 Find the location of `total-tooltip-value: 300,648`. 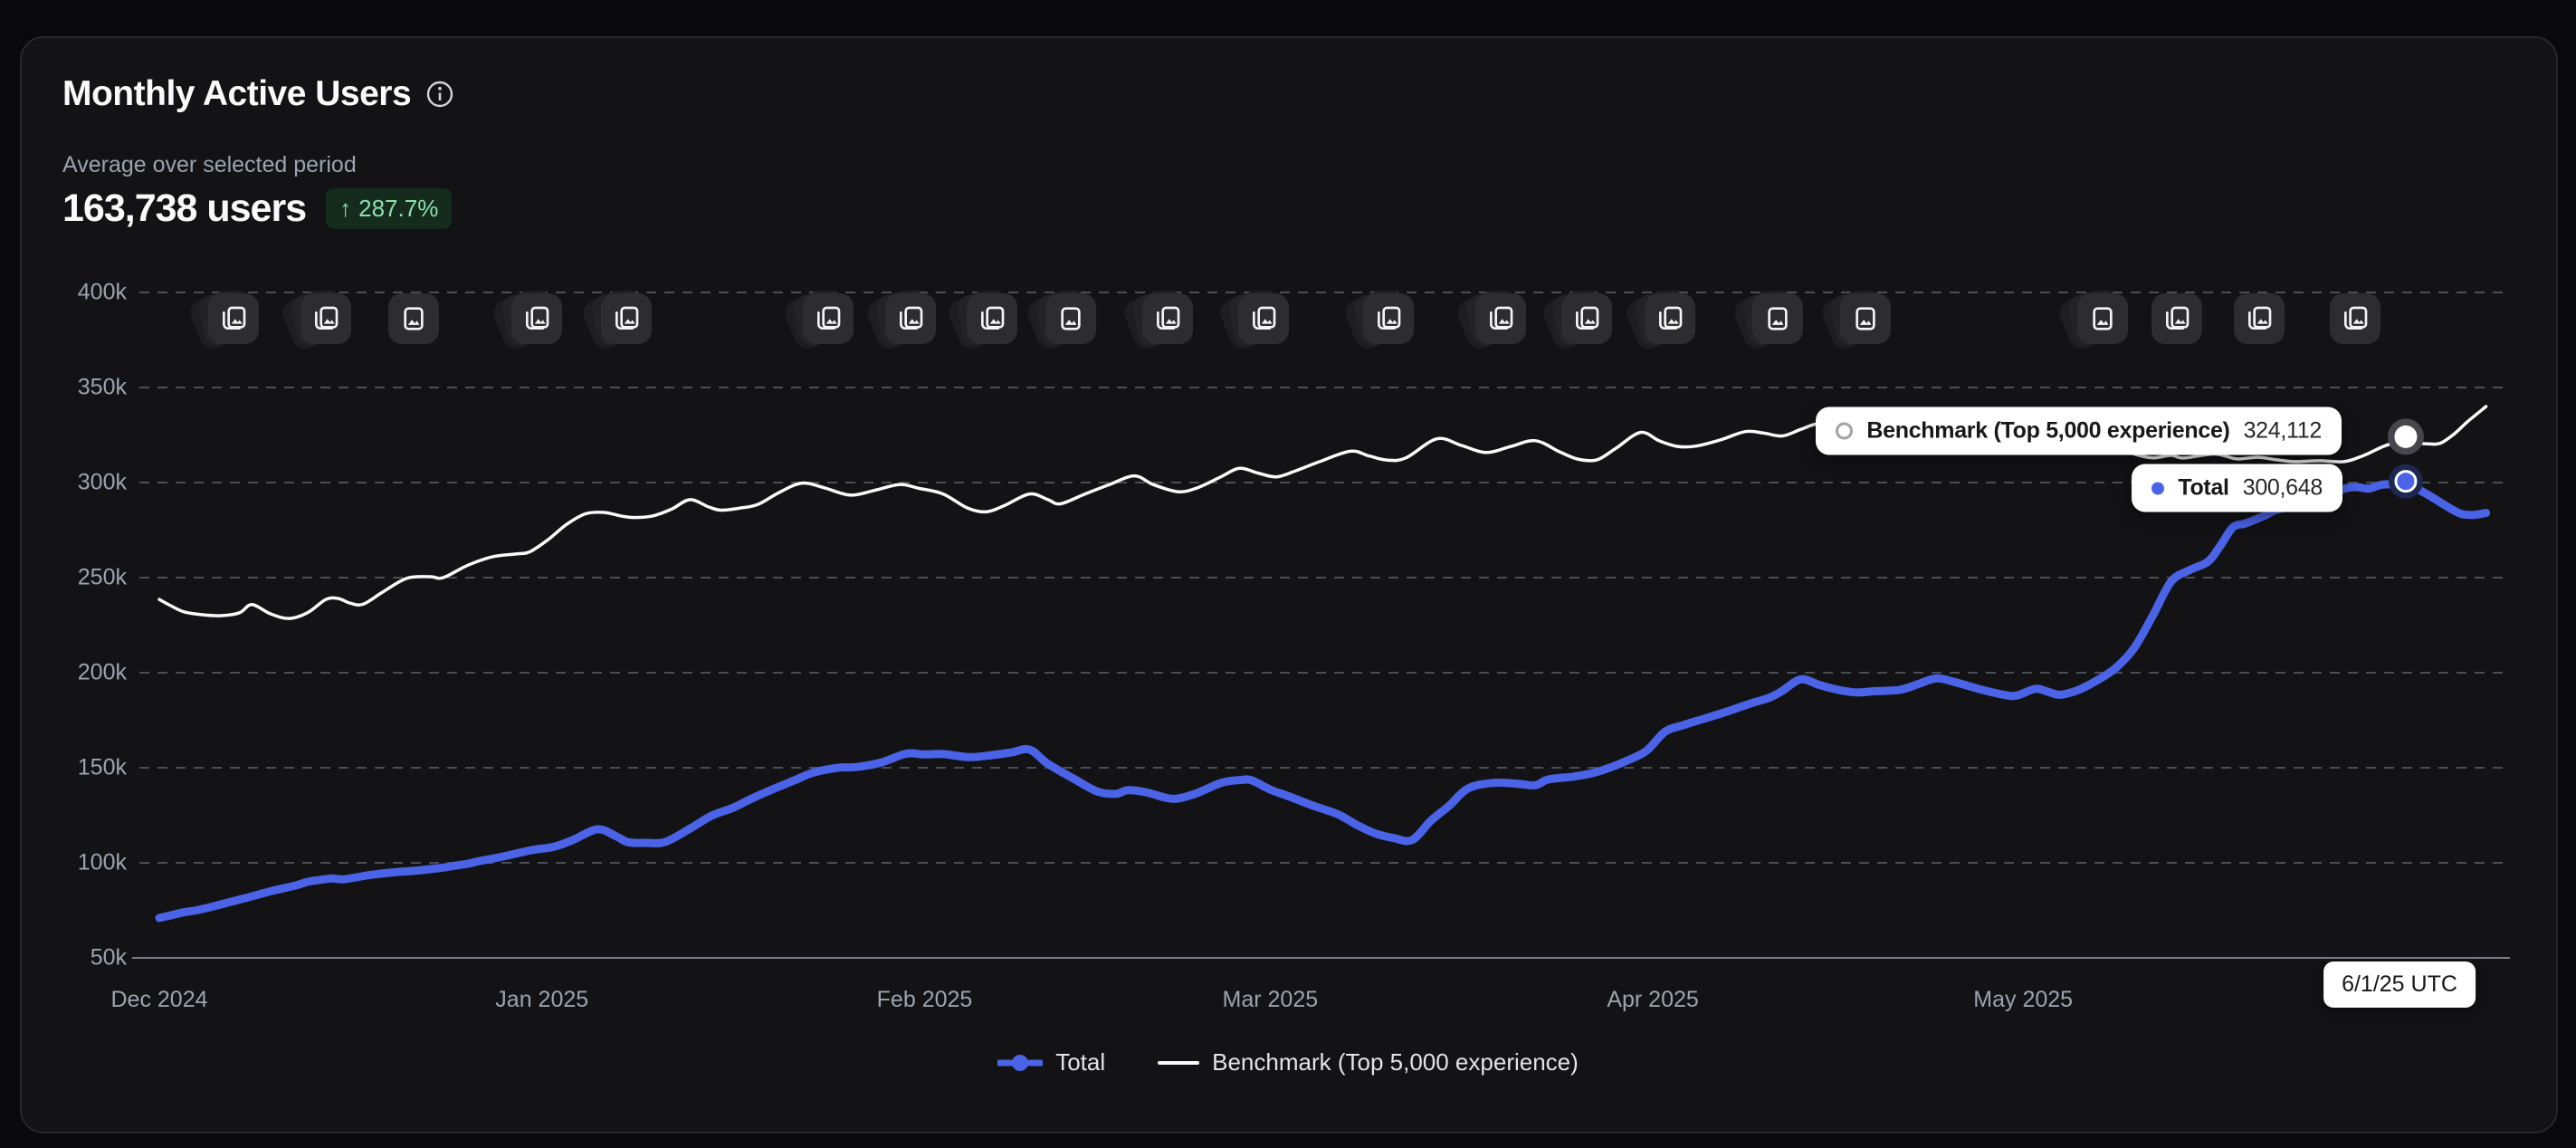

total-tooltip-value: 300,648 is located at coordinates (2282, 488).